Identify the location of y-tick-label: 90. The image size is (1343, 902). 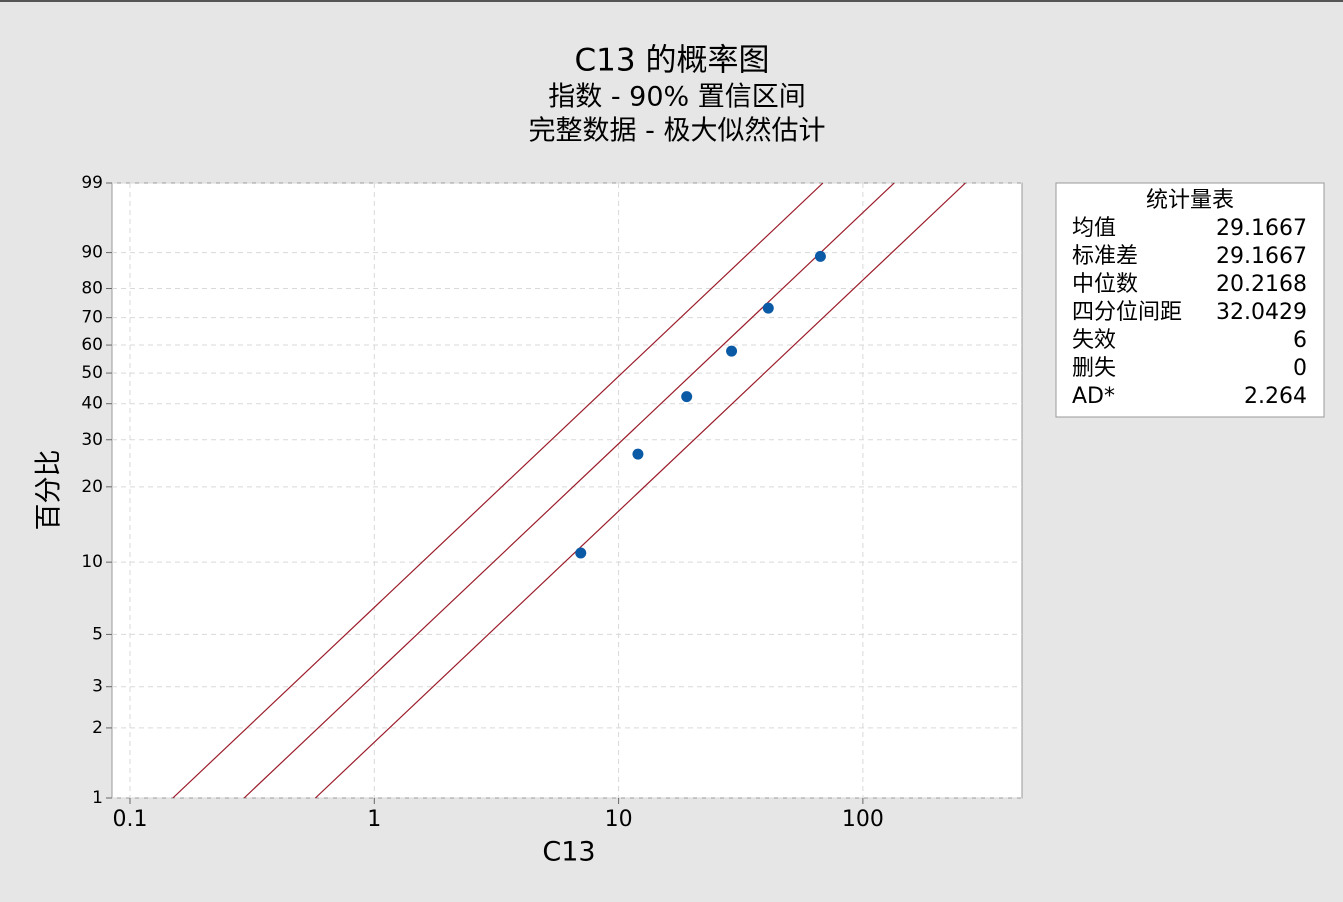
(92, 253).